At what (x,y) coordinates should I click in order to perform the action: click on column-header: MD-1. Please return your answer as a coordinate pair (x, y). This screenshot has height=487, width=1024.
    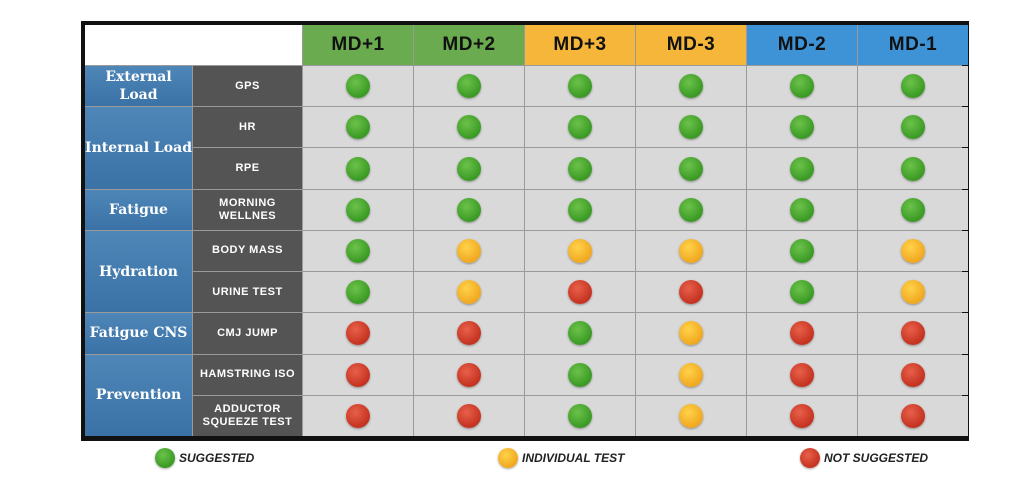
    Looking at the image, I should click on (913, 45).